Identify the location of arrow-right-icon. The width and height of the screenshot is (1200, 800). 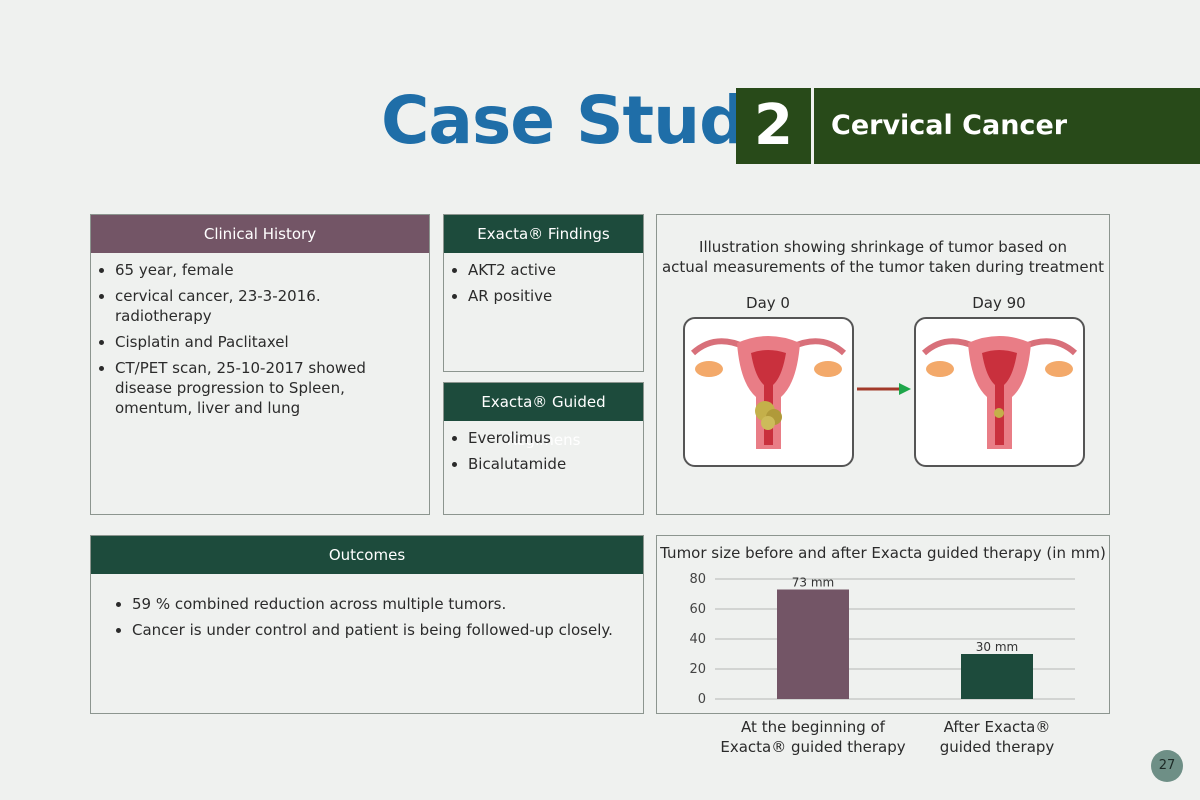
(884, 389).